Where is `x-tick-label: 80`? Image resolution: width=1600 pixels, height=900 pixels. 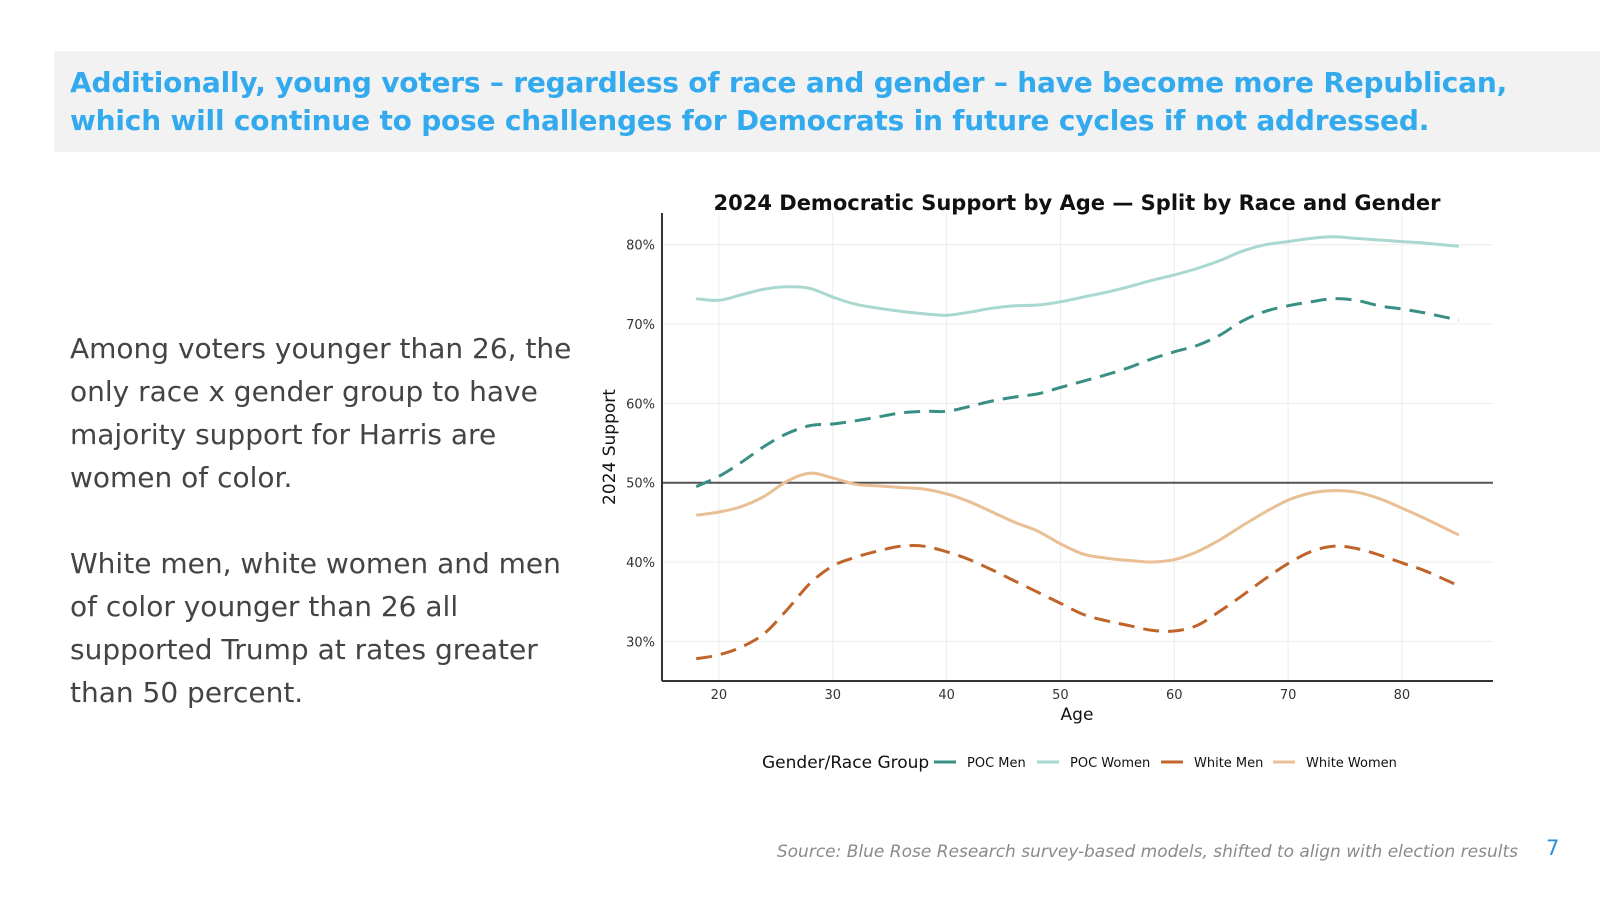
x-tick-label: 80 is located at coordinates (1402, 695).